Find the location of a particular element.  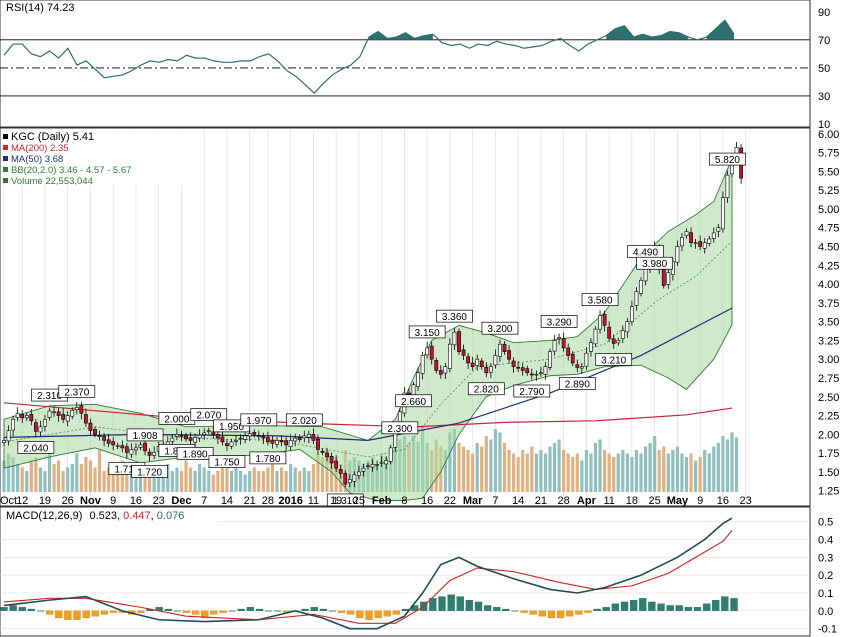

price-annotation-label: 3.360 is located at coordinates (454, 317).